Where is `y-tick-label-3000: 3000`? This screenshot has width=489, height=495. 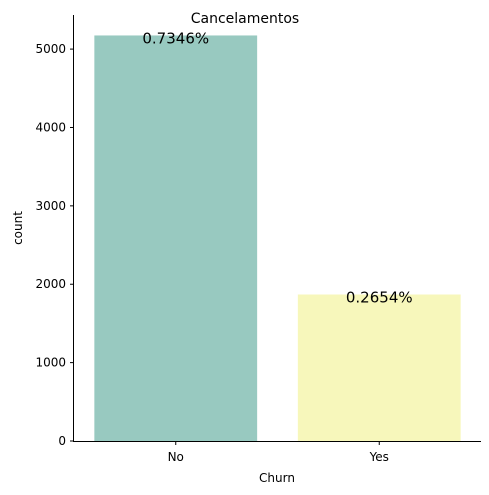 y-tick-label-3000: 3000 is located at coordinates (50, 206).